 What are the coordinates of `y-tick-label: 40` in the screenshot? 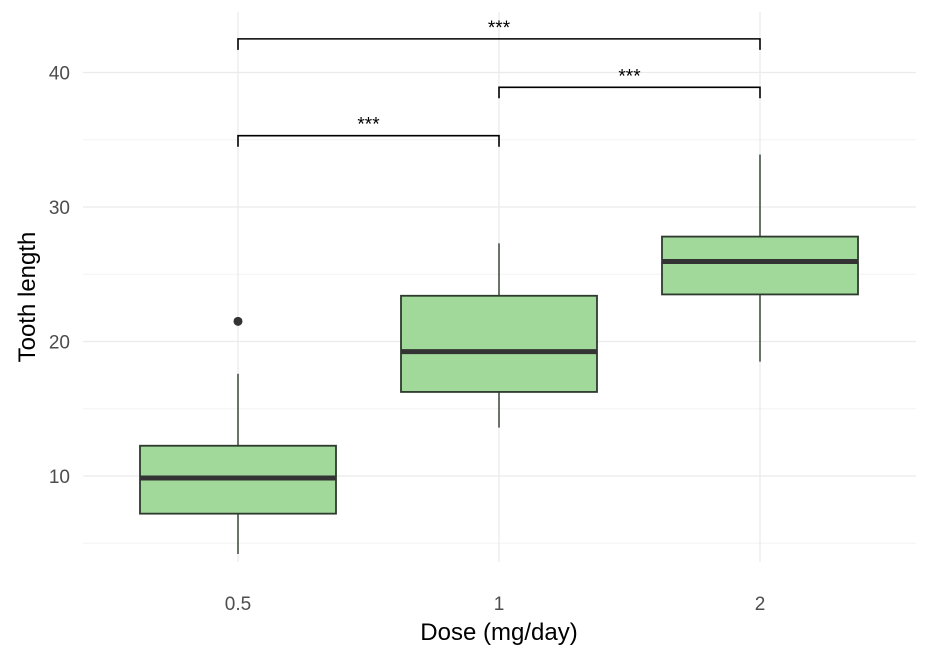 It's located at (59, 74).